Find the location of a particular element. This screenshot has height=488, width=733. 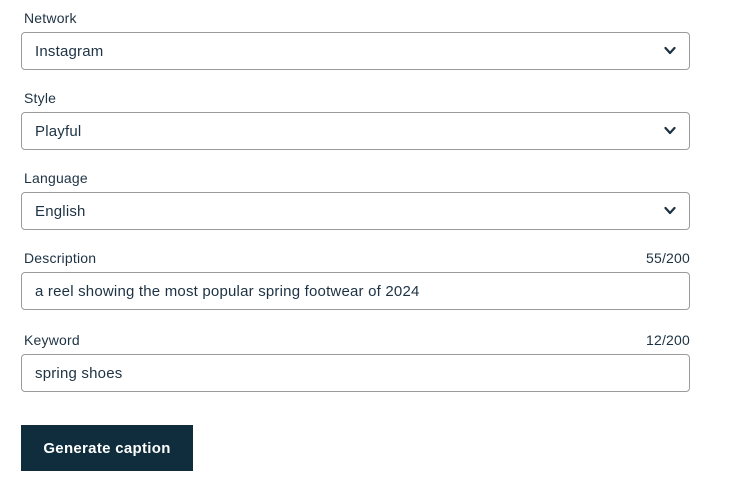

network-select: Instagram is located at coordinates (355, 51).